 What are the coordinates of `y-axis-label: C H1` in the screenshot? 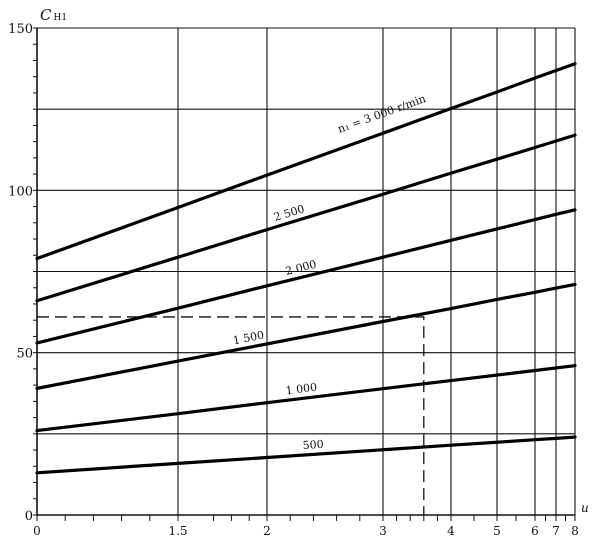 It's located at (53, 15).